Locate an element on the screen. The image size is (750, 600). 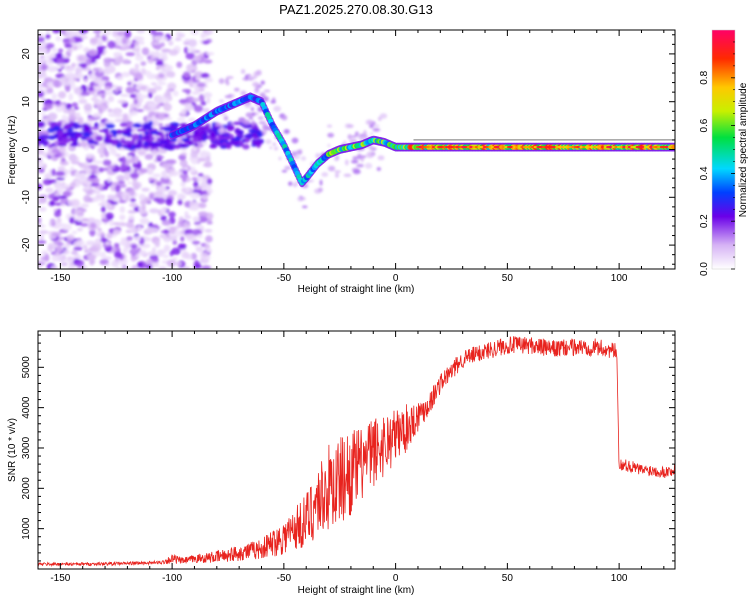
colorbar-ticks: 0.0 0.2 0.4 0.6 0.8 is located at coordinates (717, 158).